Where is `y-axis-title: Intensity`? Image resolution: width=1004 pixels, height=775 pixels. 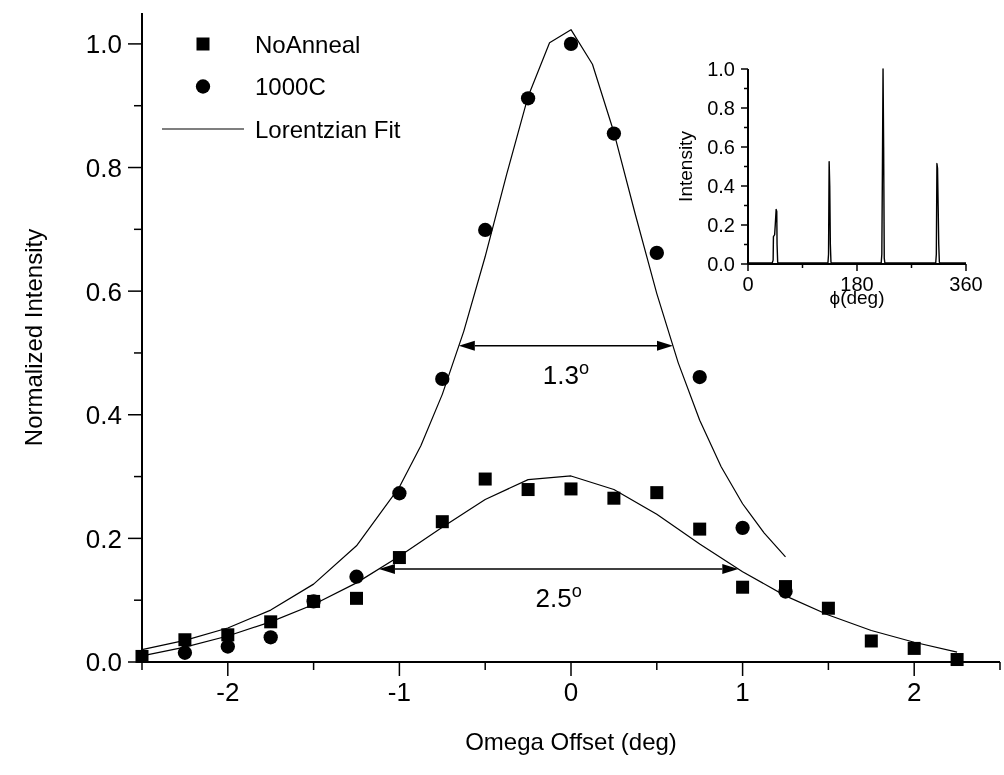 y-axis-title: Intensity is located at coordinates (685, 166).